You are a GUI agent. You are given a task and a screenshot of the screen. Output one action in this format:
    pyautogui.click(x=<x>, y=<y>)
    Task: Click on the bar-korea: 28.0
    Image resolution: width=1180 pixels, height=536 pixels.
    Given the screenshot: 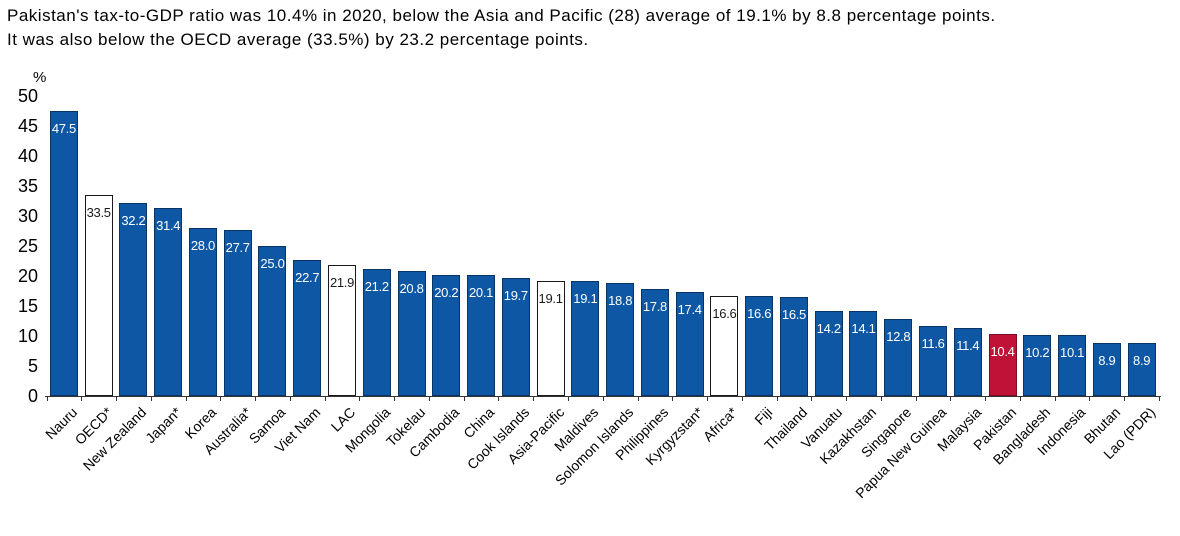 What is the action you would take?
    pyautogui.click(x=202, y=312)
    